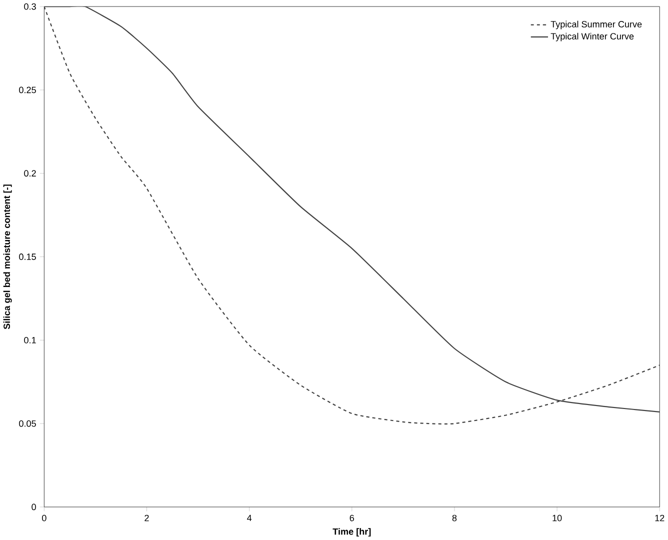 This screenshot has height=540, width=668. I want to click on x-tick-label: 10, so click(557, 518).